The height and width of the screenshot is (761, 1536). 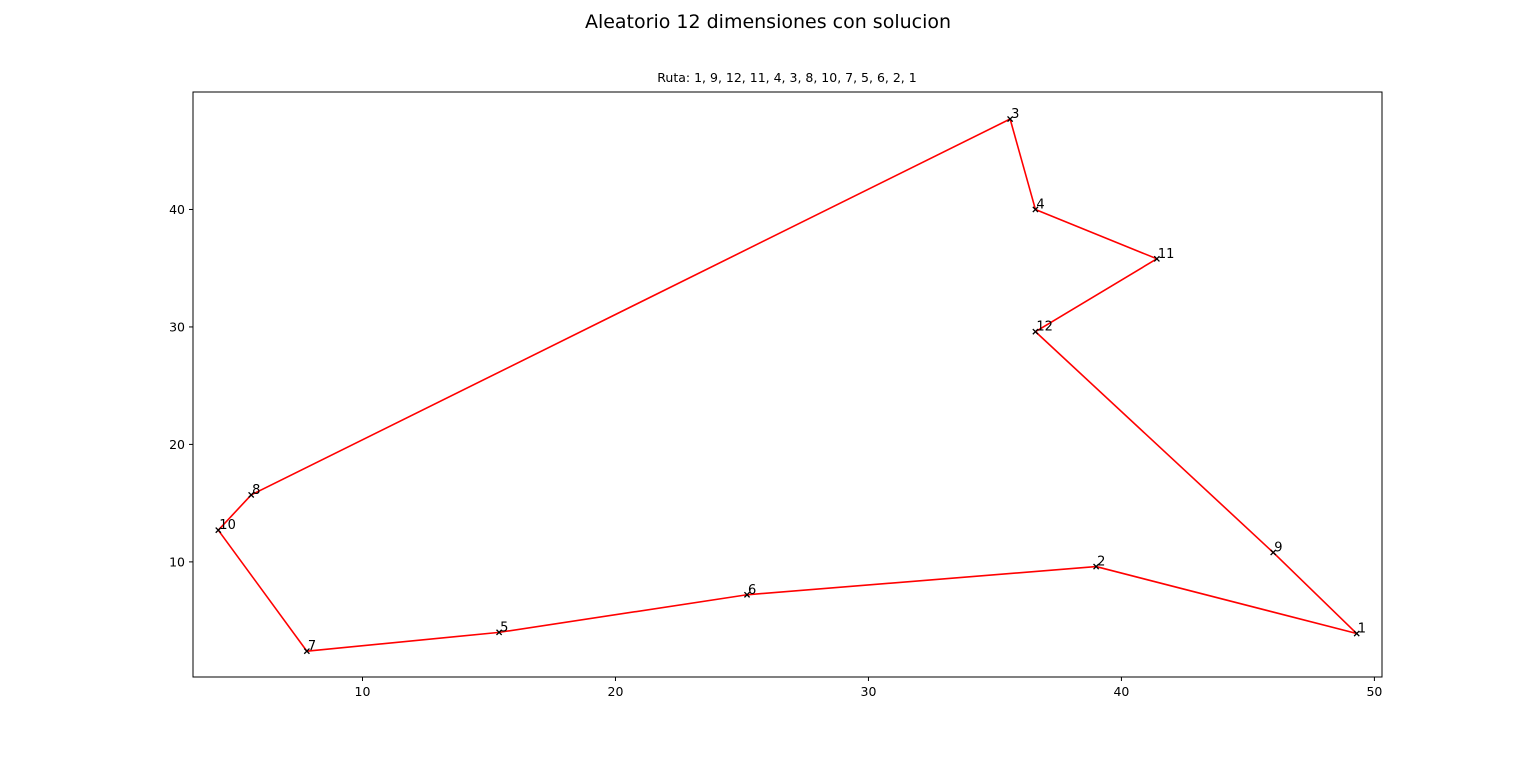 What do you see at coordinates (177, 326) in the screenshot?
I see `y-tick-label: 30` at bounding box center [177, 326].